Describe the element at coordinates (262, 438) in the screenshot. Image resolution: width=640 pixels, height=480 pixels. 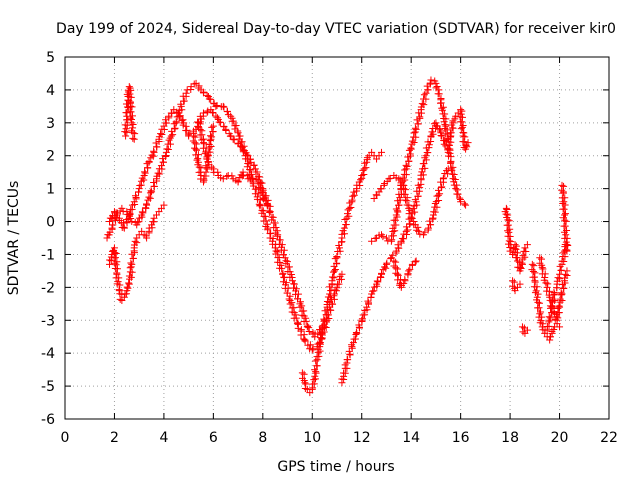
I see `x-tick-label: 8` at that location.